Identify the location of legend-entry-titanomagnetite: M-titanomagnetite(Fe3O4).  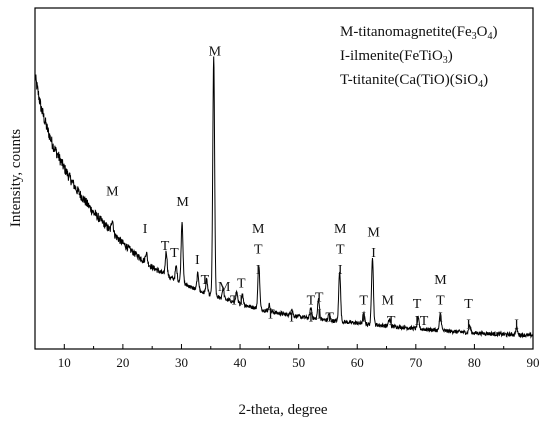
(419, 33).